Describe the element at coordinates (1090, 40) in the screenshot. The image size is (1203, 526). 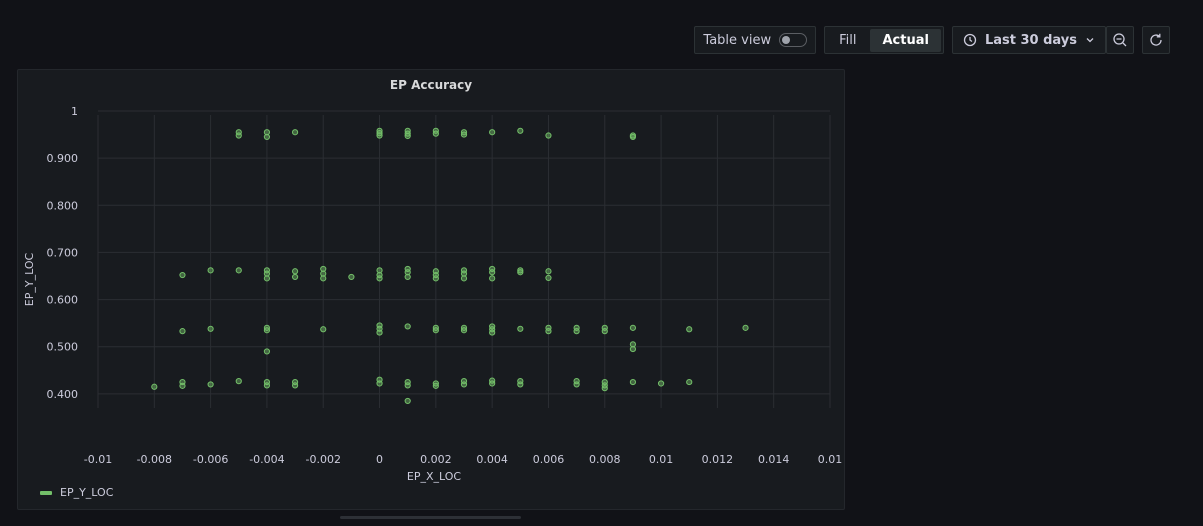
I see `chevron-down-icon` at that location.